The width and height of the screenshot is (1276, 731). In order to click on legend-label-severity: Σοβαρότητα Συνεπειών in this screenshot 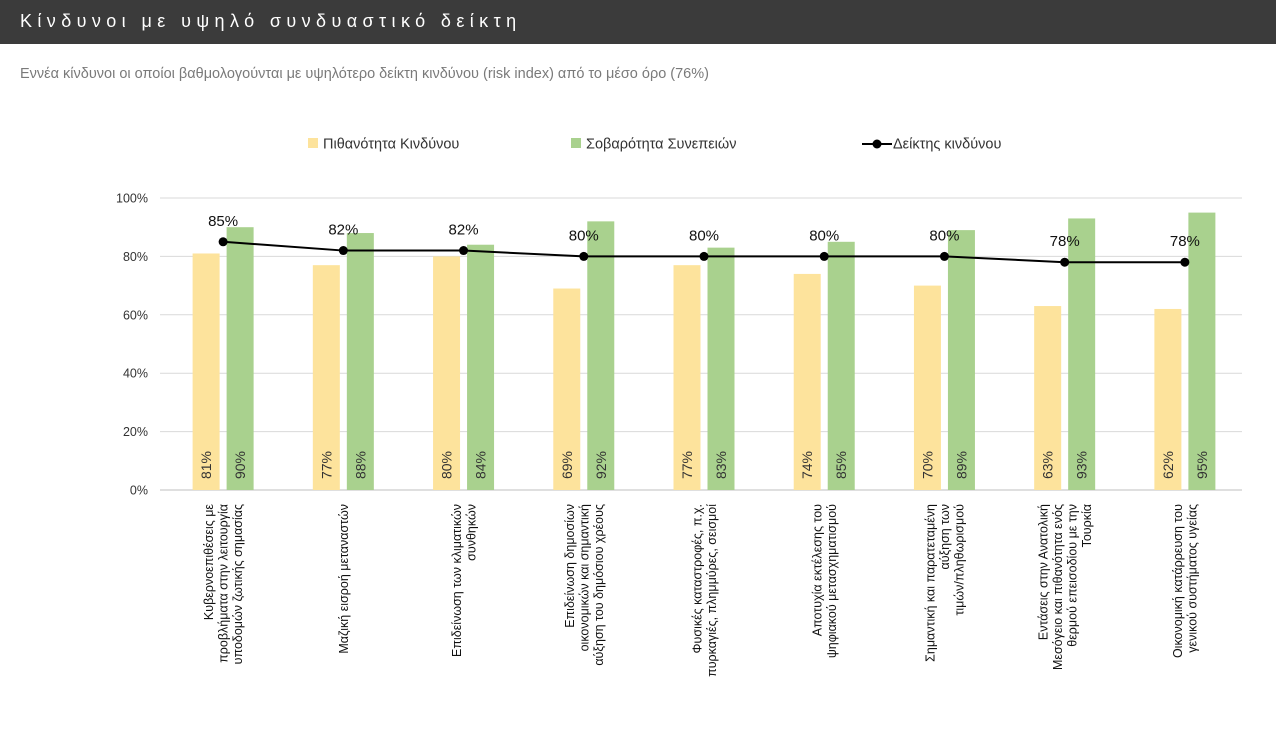, I will do `click(661, 145)`.